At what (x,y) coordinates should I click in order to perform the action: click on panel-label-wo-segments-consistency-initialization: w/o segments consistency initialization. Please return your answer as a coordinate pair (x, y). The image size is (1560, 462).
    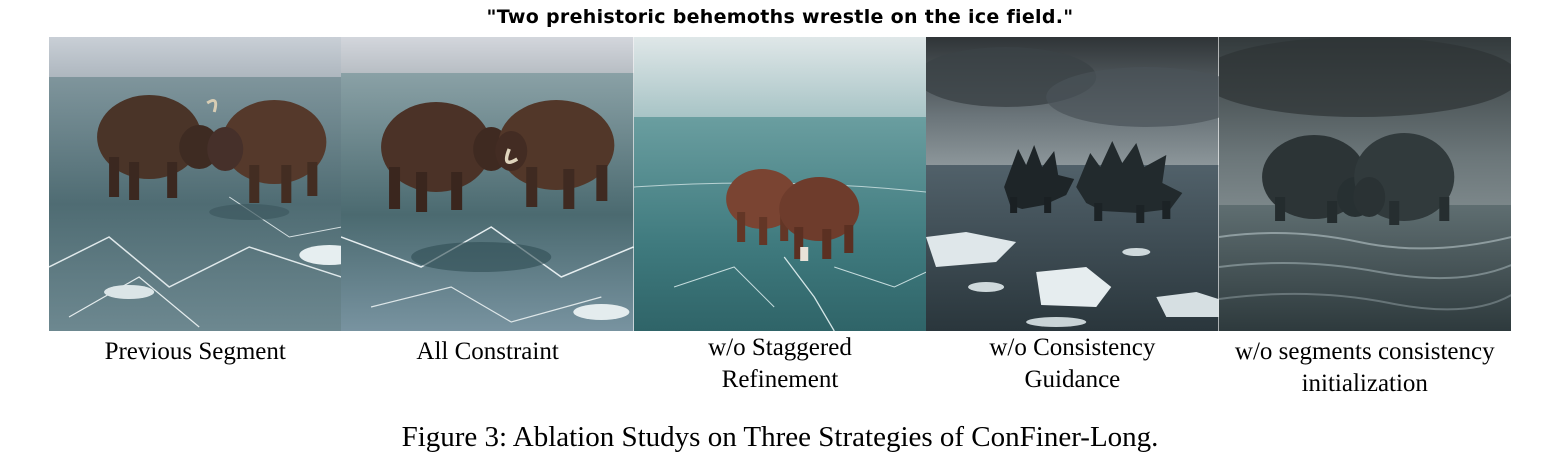
    Looking at the image, I should click on (1364, 367).